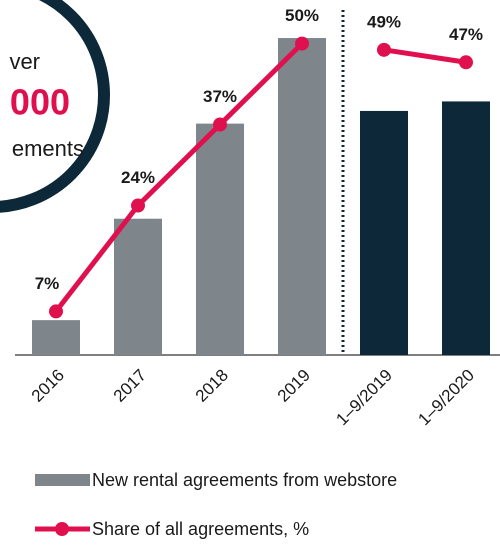  Describe the element at coordinates (138, 177) in the screenshot. I see `data-label: 24%` at that location.